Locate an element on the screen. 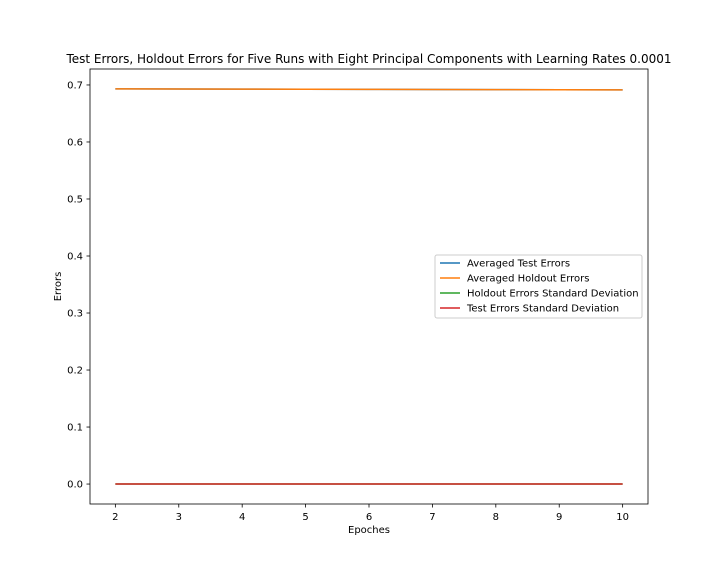 The width and height of the screenshot is (720, 580). legend-label: Test Errors Standard Deviation is located at coordinates (542, 309).